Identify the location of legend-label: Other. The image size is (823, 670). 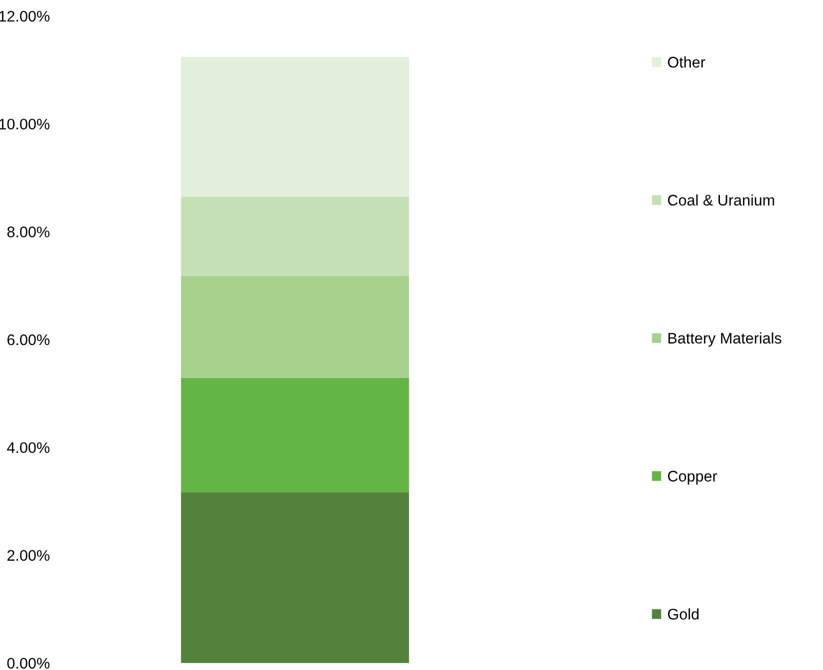
(687, 62).